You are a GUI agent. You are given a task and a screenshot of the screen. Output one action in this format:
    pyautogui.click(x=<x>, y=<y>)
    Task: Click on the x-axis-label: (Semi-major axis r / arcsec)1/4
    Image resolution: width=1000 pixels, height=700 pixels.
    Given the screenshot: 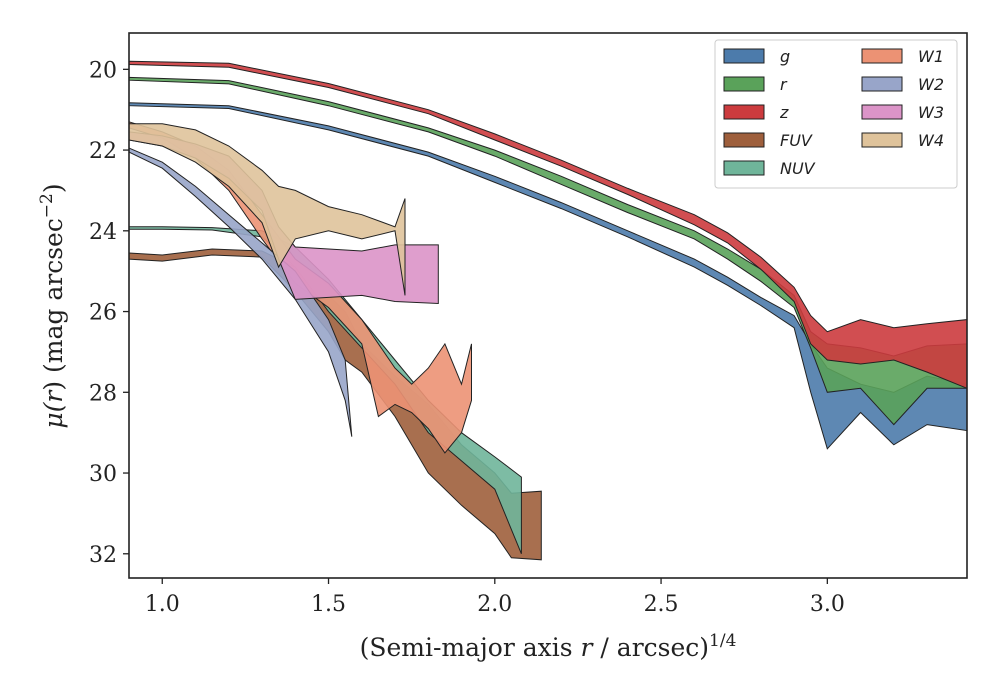 What is the action you would take?
    pyautogui.click(x=548, y=646)
    